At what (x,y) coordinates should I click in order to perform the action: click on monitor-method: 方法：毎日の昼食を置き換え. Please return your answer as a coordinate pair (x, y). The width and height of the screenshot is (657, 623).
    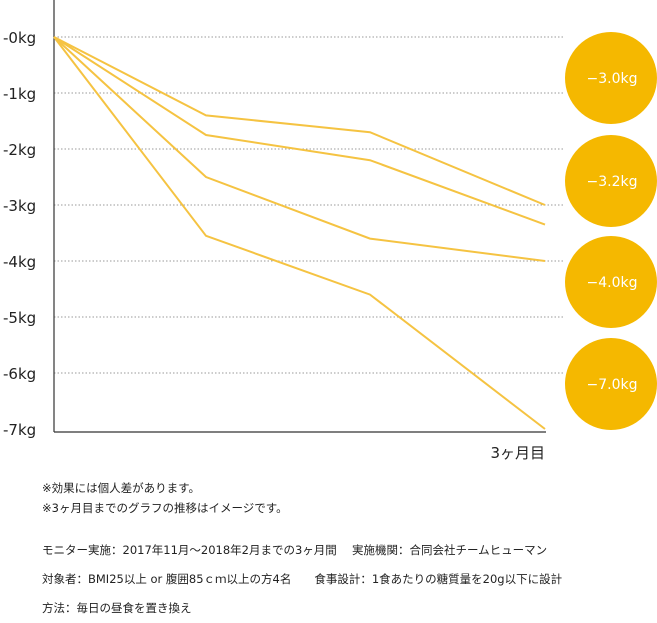
    Looking at the image, I should click on (117, 608).